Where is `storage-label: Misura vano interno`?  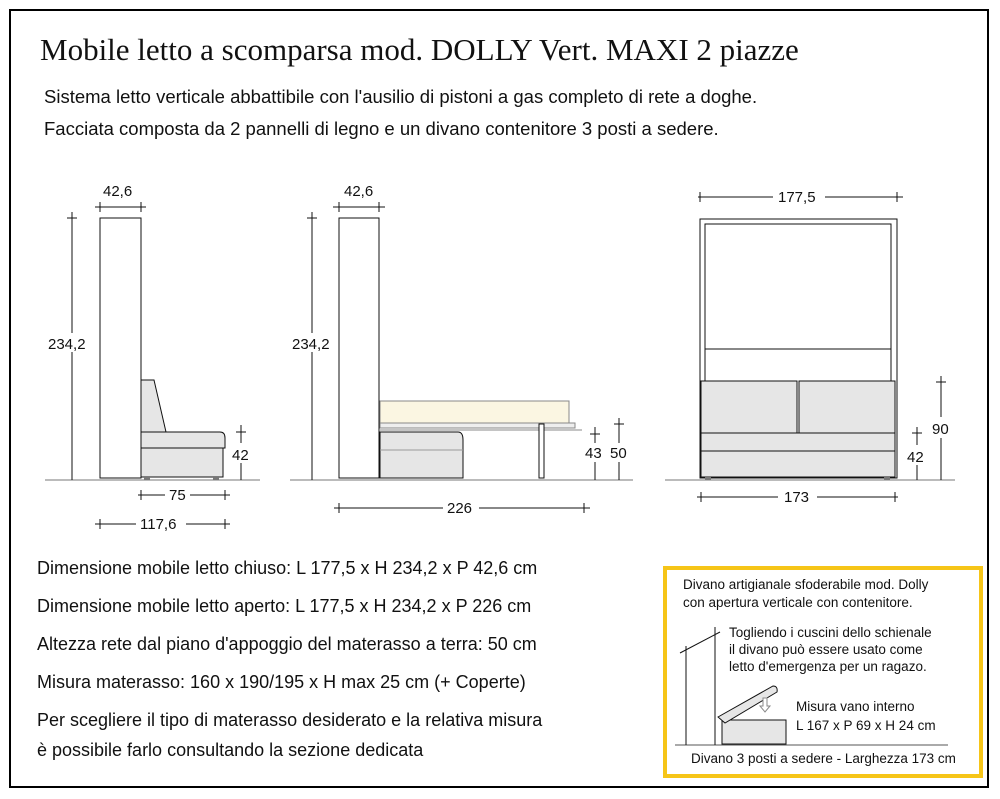
storage-label: Misura vano interno is located at coordinates (855, 706).